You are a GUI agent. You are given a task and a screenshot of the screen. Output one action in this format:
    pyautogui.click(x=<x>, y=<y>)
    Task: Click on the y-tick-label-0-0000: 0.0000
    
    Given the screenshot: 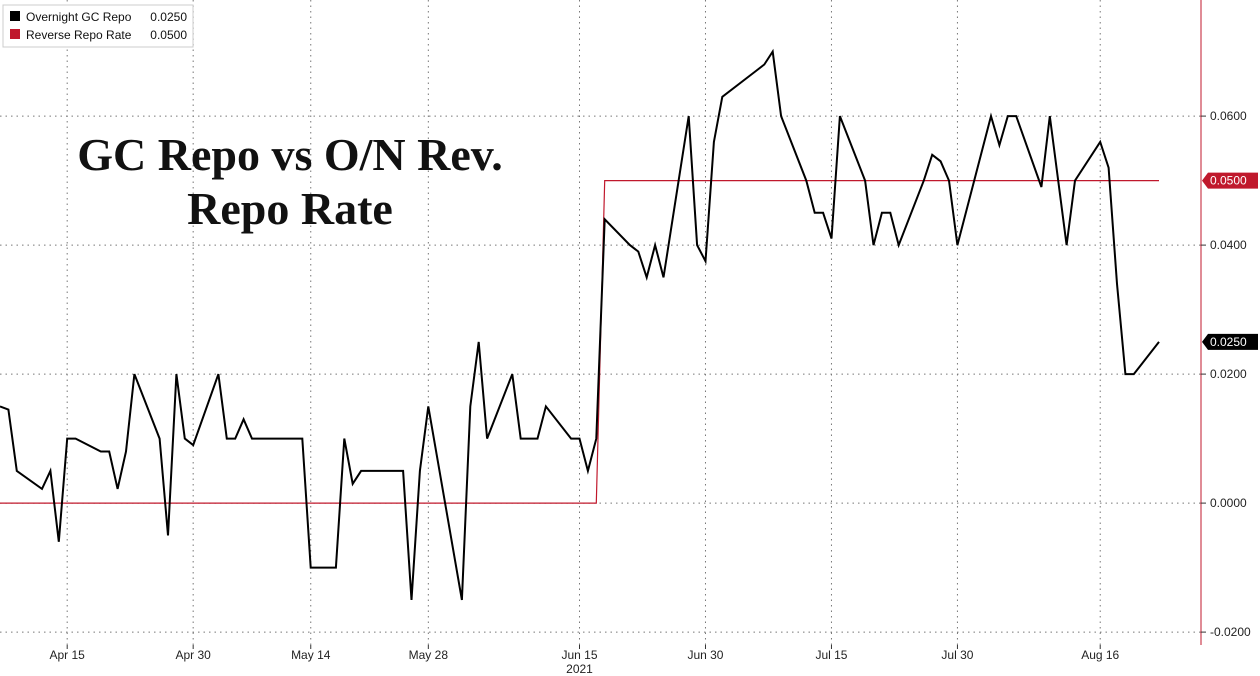 What is the action you would take?
    pyautogui.click(x=1228, y=503)
    